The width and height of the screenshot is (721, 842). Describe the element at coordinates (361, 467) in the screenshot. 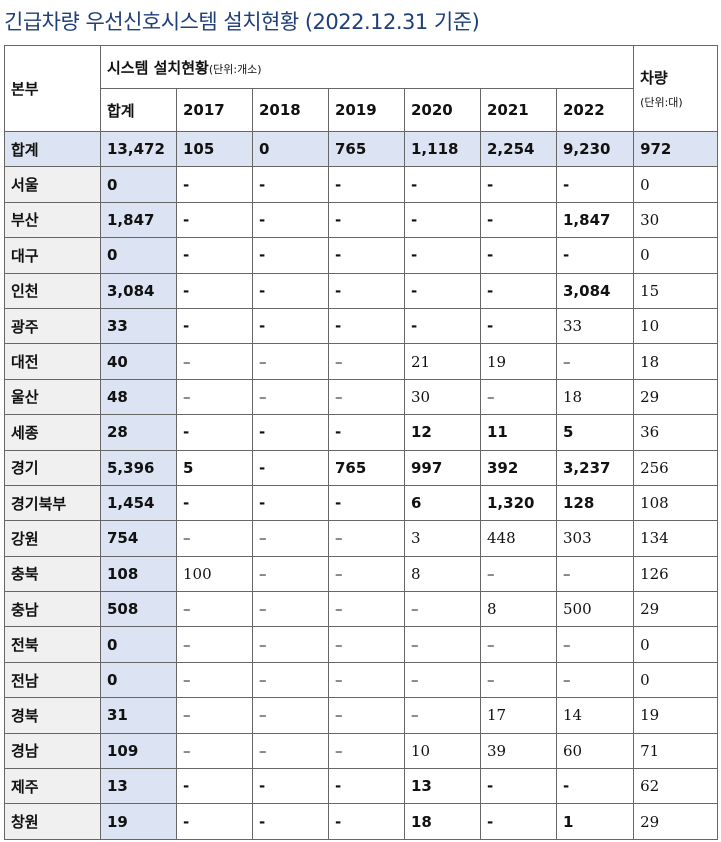

I see `table-row: 경기 5,396 5-765 997 392 3,237 256` at that location.